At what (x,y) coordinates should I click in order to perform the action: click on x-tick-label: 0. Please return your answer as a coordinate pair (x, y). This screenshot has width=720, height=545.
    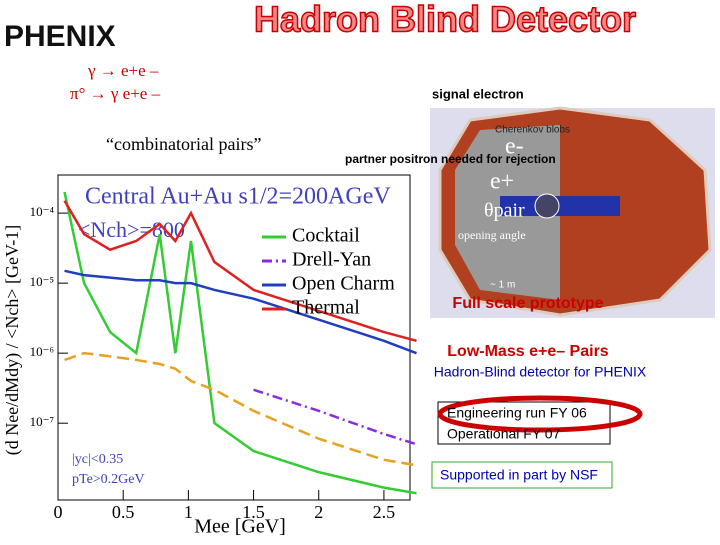
    Looking at the image, I should click on (58, 512).